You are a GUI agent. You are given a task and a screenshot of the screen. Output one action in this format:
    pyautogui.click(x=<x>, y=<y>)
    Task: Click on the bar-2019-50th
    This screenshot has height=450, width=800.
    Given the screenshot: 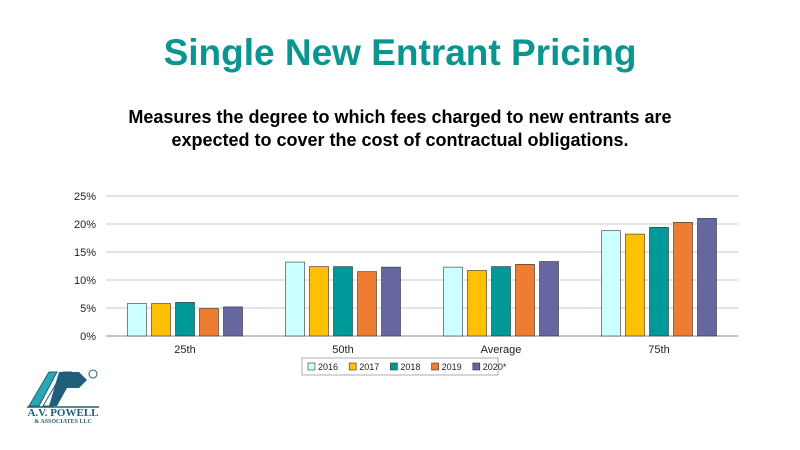 What is the action you would take?
    pyautogui.click(x=367, y=304)
    